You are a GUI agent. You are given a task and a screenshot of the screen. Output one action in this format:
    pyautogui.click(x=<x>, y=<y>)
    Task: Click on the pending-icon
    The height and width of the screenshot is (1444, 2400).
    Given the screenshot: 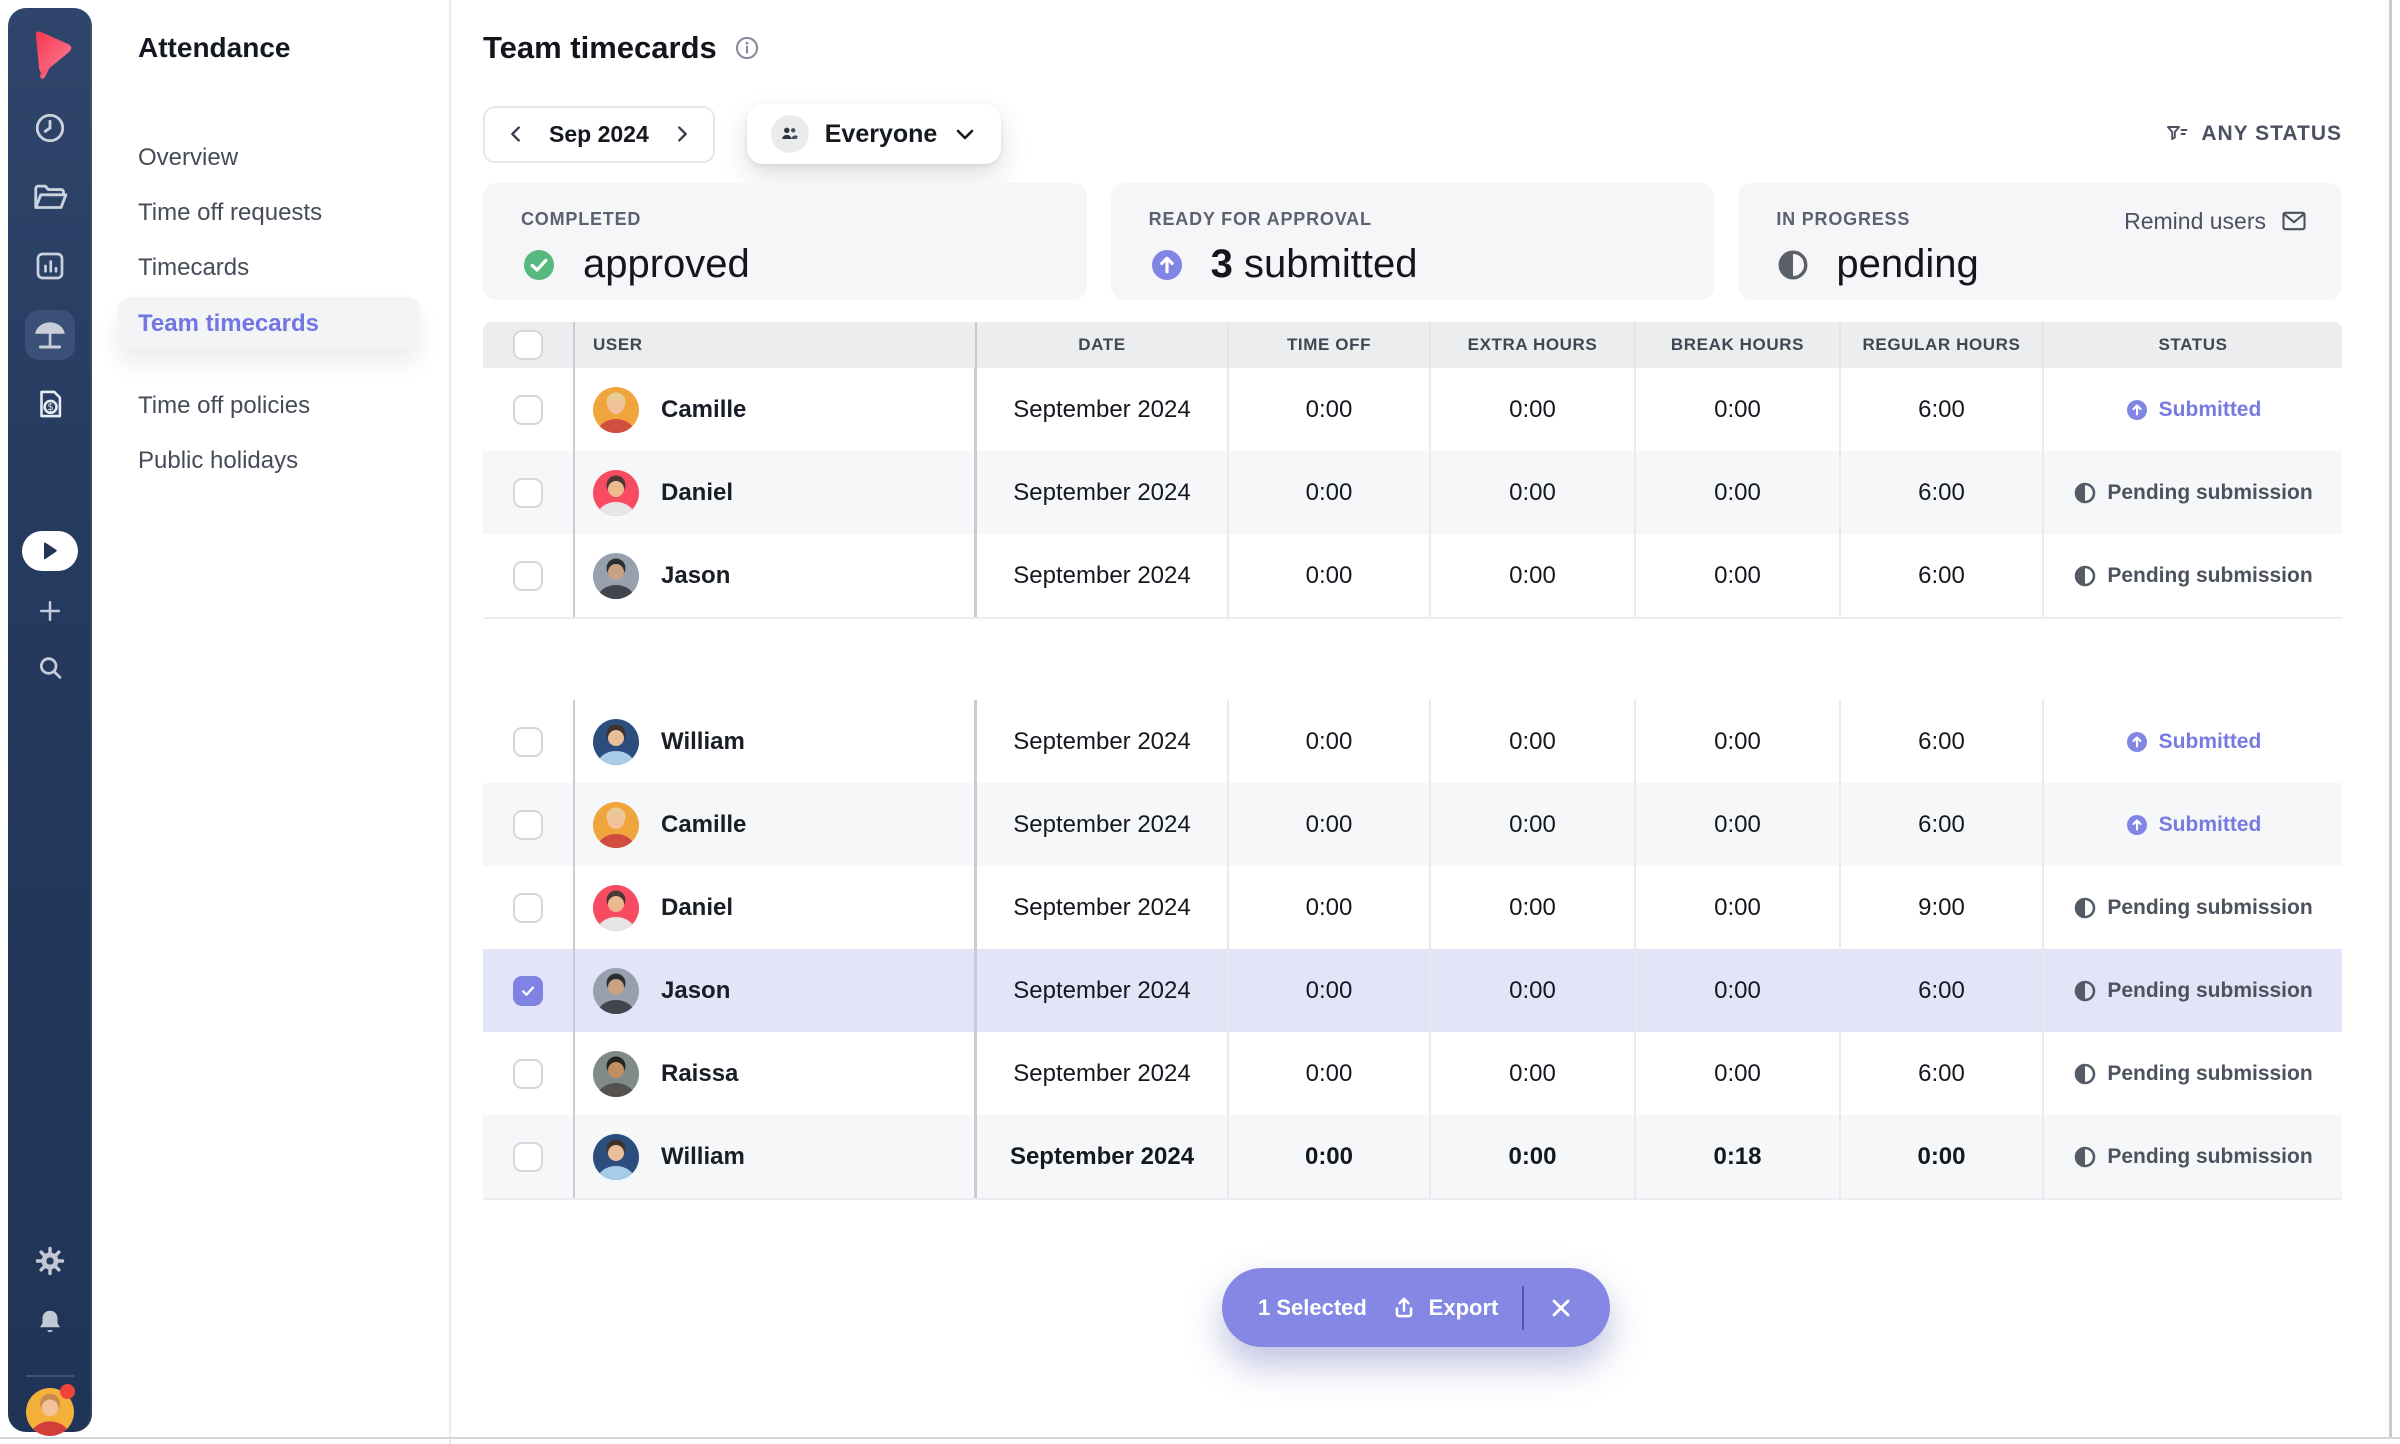 What is the action you would take?
    pyautogui.click(x=2085, y=575)
    